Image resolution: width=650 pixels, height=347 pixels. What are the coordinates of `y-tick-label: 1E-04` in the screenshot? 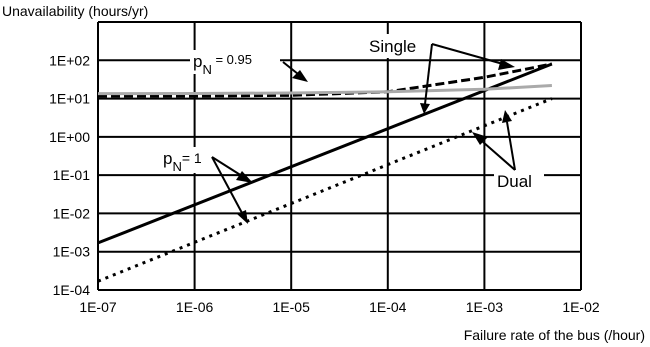 It's located at (72, 290).